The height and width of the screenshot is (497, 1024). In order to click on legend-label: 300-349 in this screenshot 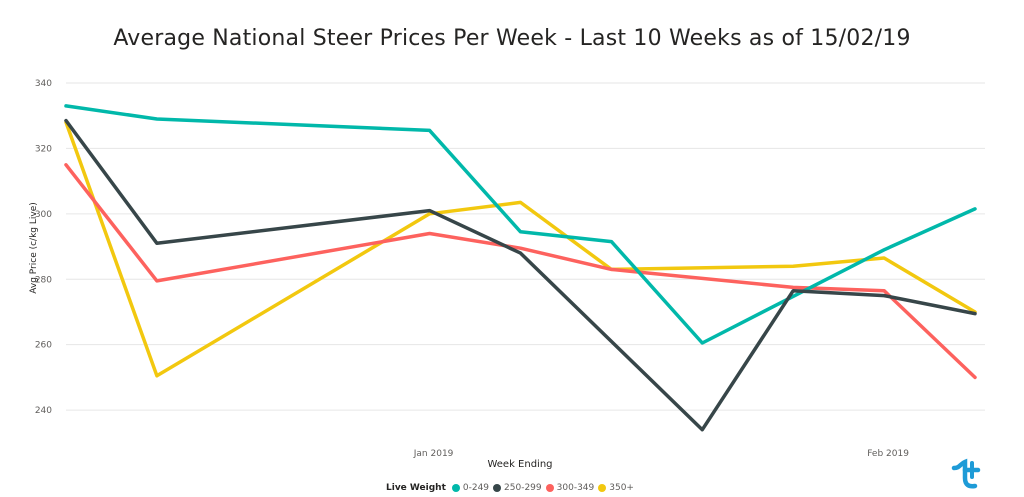, I will do `click(575, 488)`.